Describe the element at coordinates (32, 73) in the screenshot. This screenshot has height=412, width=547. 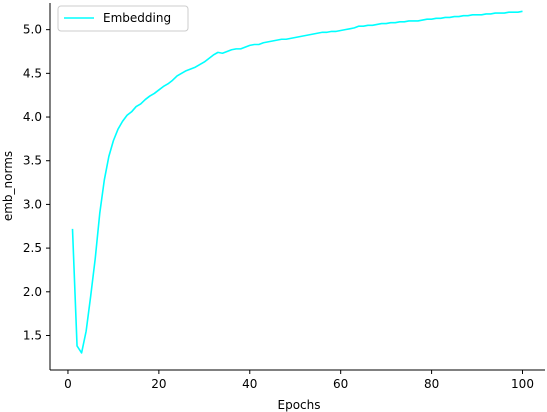
I see `y-tick-label: 4.5` at that location.